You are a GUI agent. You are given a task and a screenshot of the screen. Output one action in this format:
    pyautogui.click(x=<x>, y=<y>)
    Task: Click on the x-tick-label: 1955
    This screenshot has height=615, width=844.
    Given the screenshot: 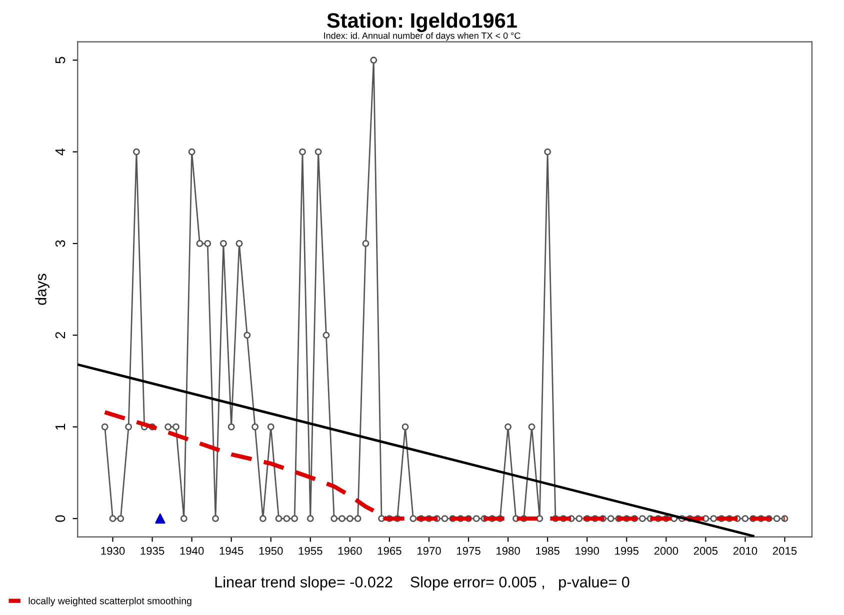 What is the action you would take?
    pyautogui.click(x=310, y=550)
    